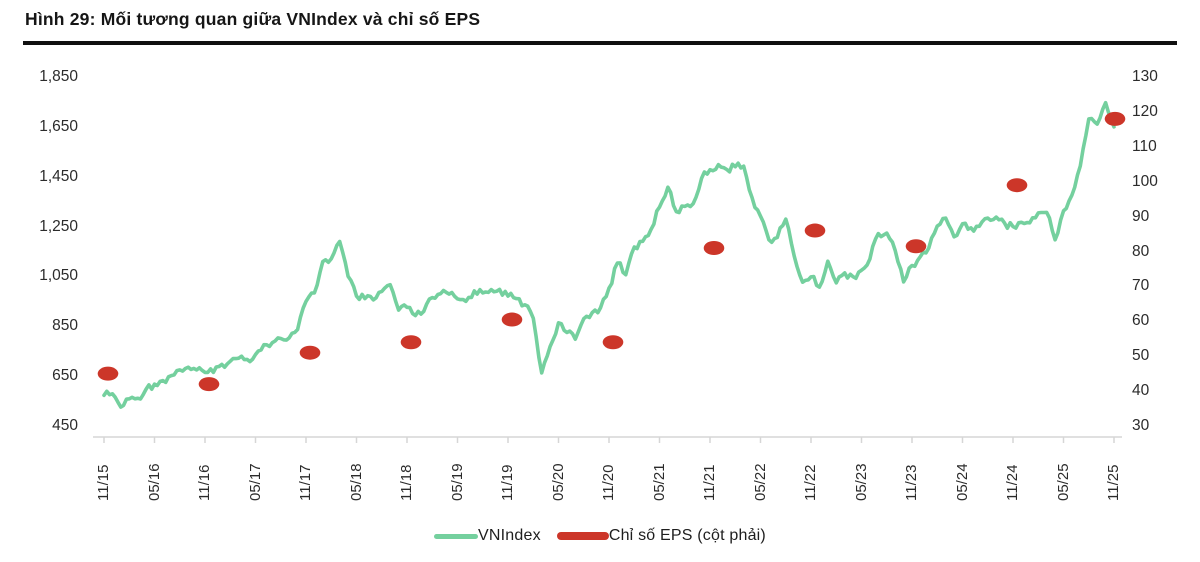  Describe the element at coordinates (456, 536) in the screenshot. I see `vnindex-line-swatch-icon` at that location.